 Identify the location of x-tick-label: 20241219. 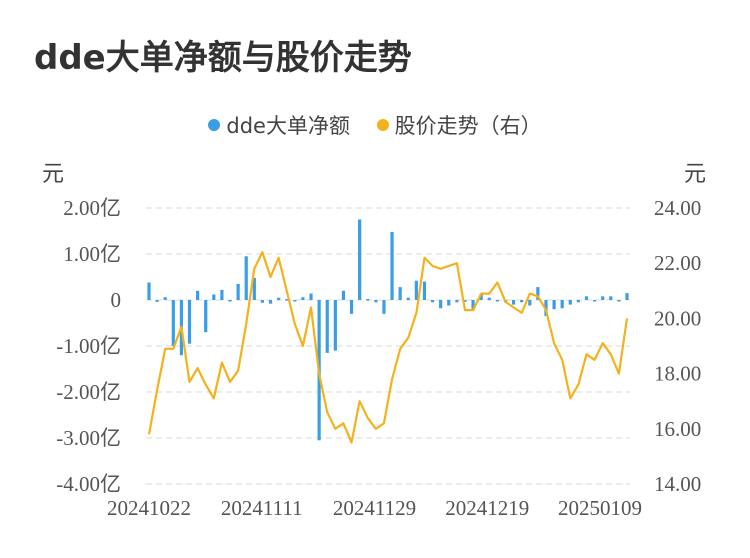
(487, 508).